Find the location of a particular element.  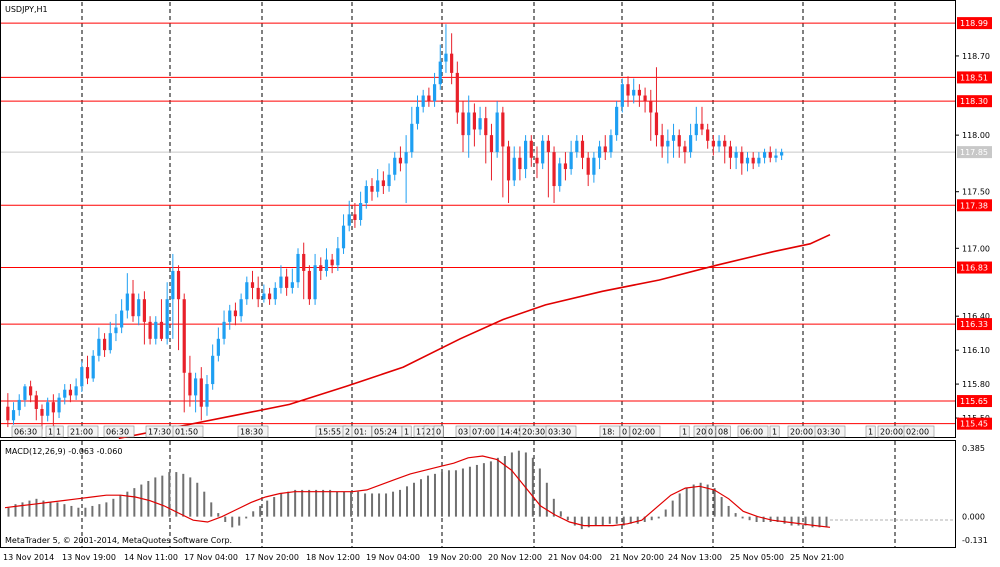

event-label: 08 is located at coordinates (723, 432).